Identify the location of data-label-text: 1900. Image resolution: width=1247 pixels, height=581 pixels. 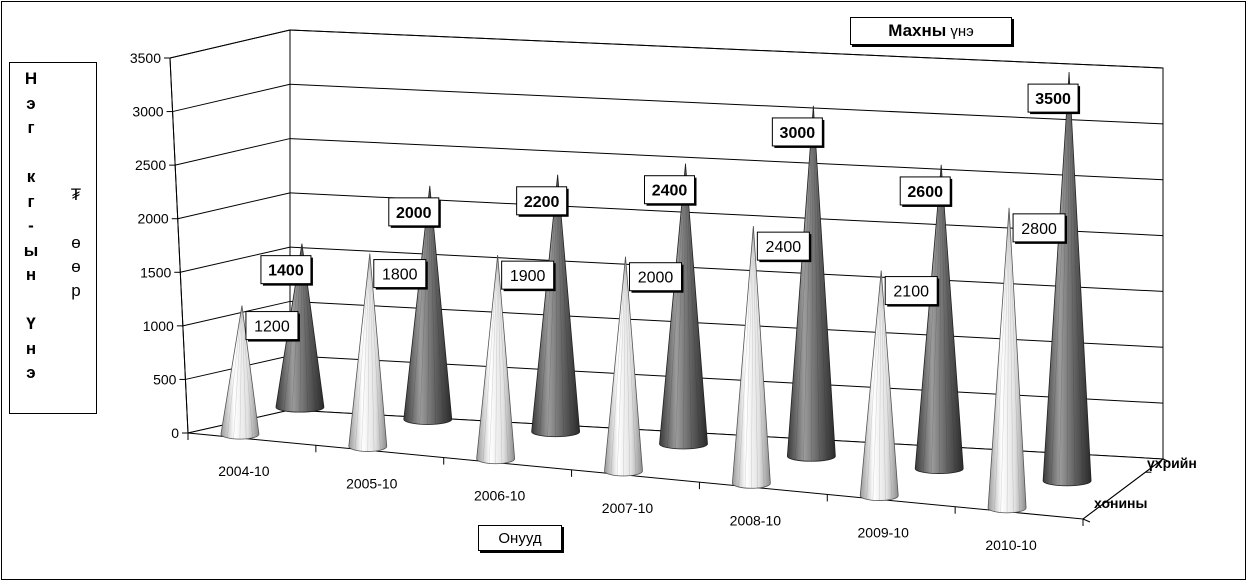
(528, 276).